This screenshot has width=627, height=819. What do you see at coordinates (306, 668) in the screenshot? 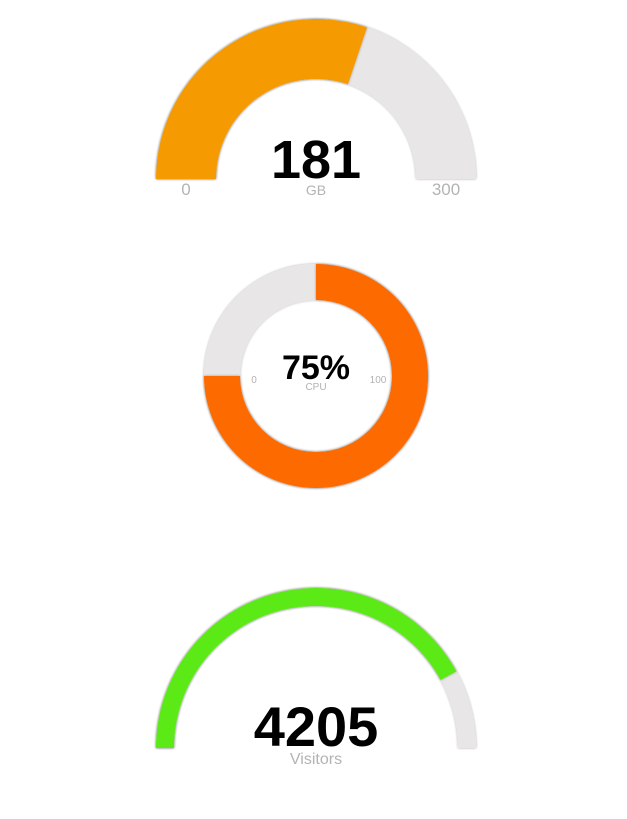
I see `visitors-gauge-fill` at bounding box center [306, 668].